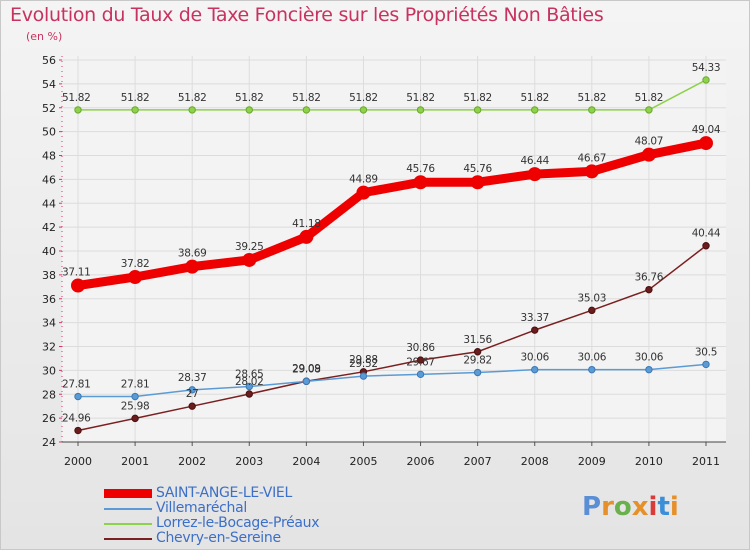 This screenshot has height=550, width=750. Describe the element at coordinates (649, 461) in the screenshot. I see `x-tick-label: 2010` at that location.